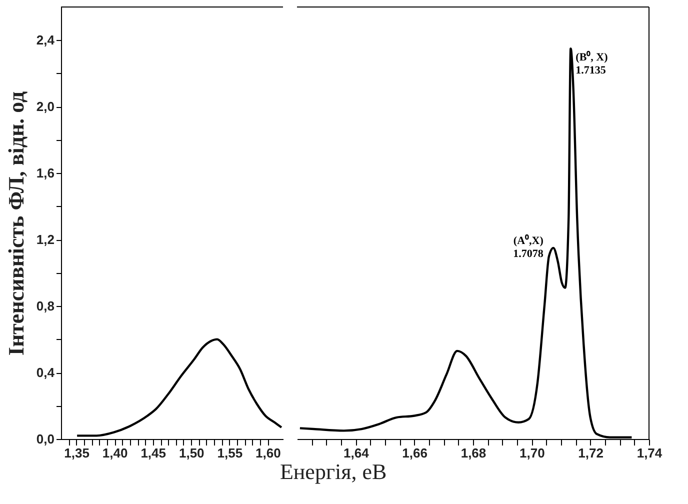  What do you see at coordinates (592, 63) in the screenshot?
I see `annotation: (B⁰, X) 1.7135` at bounding box center [592, 63].